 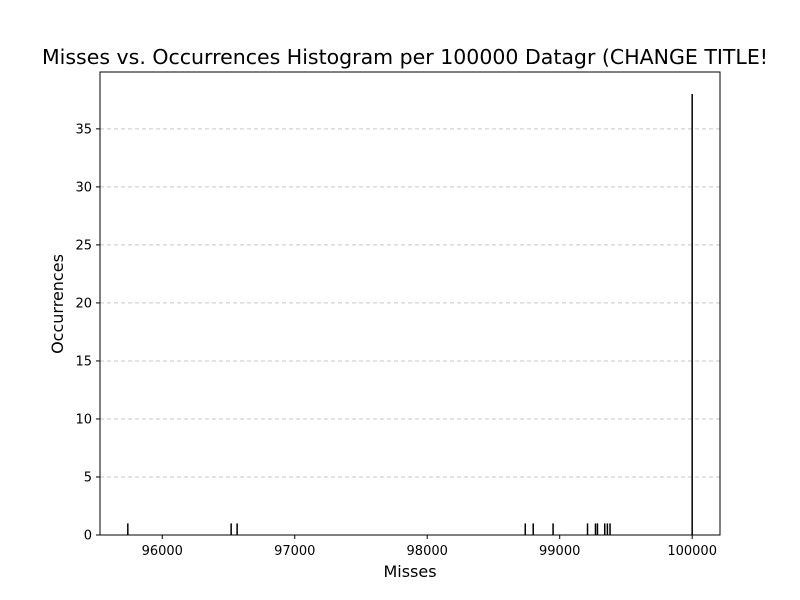 I want to click on y-tick-label: 20, so click(x=83, y=303).